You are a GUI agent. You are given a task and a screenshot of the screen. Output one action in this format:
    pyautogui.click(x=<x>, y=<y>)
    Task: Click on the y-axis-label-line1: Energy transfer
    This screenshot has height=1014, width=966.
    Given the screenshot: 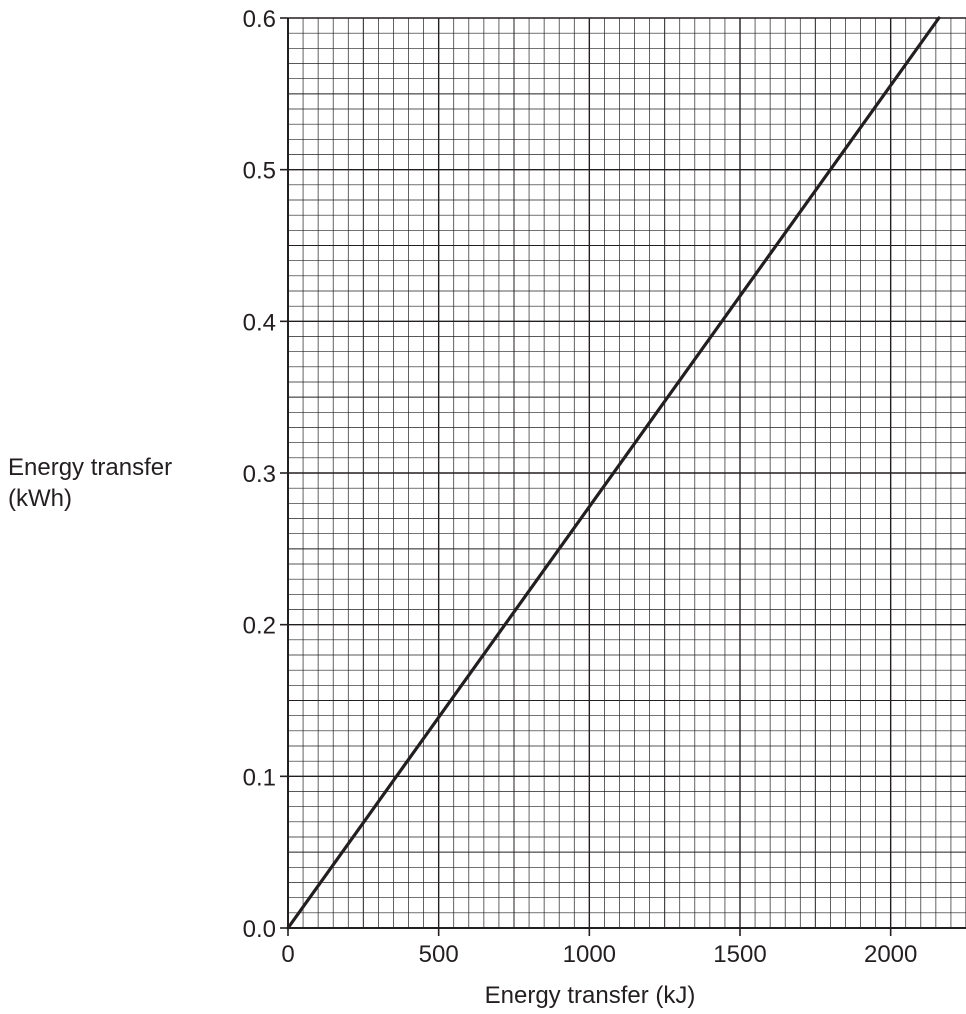 What is the action you would take?
    pyautogui.click(x=90, y=467)
    